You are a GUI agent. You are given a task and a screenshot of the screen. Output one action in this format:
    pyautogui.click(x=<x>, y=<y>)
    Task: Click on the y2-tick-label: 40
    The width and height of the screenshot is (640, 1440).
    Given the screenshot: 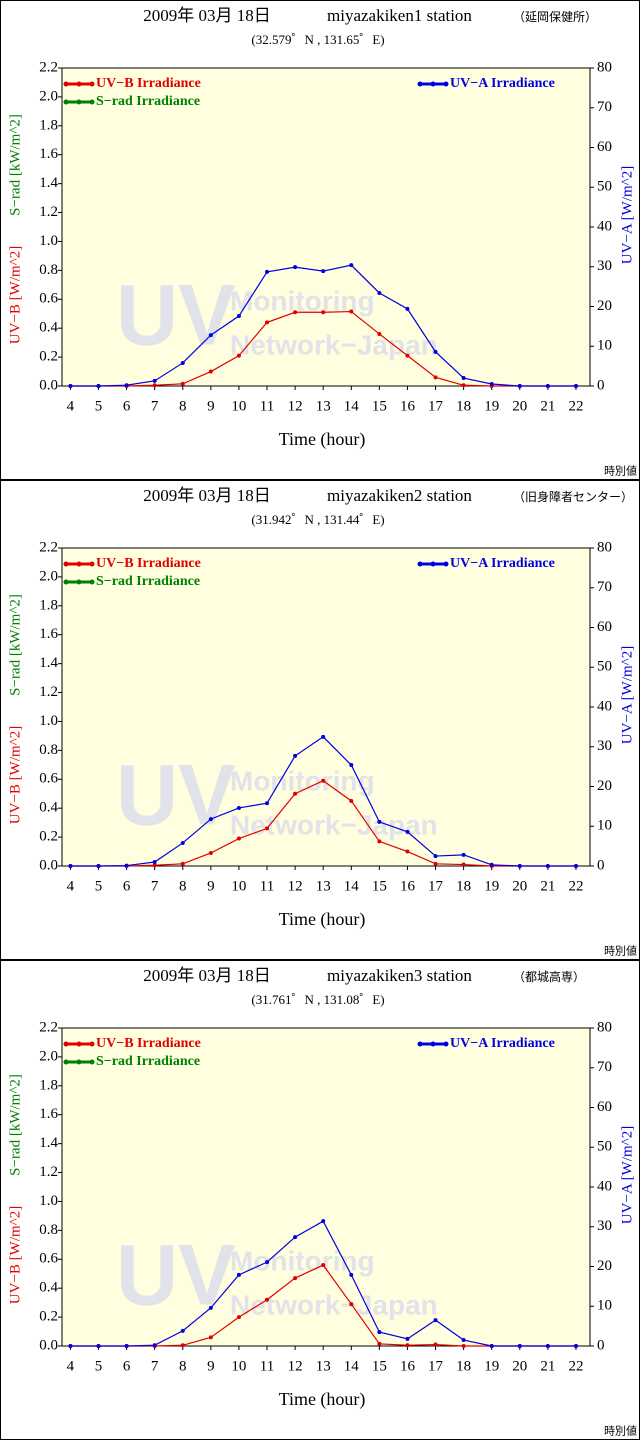 What is the action you would take?
    pyautogui.click(x=604, y=1186)
    